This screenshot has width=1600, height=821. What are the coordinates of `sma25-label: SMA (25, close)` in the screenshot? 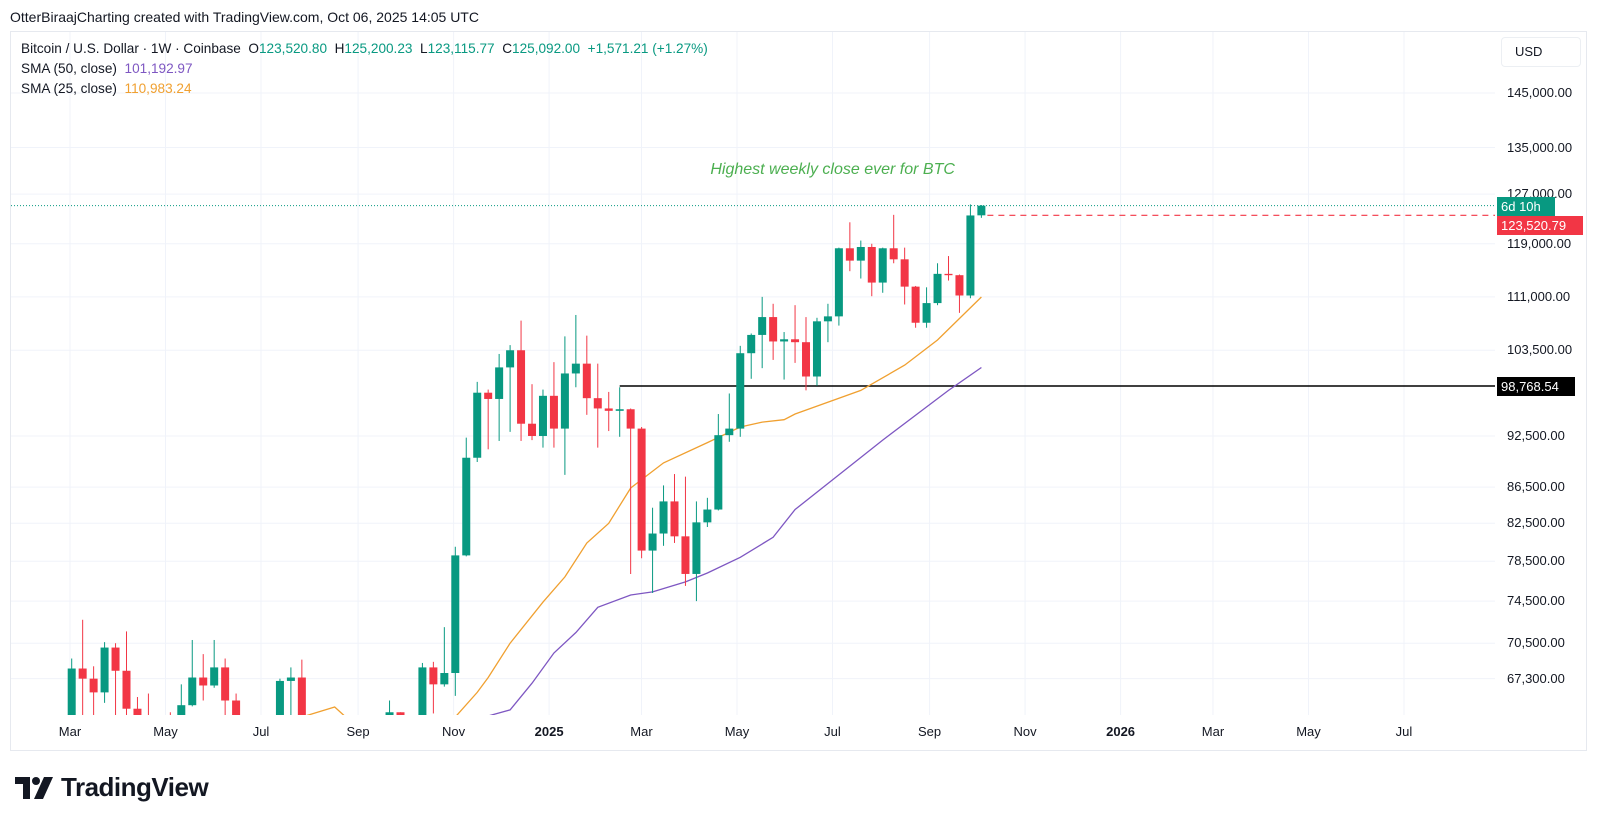 It's located at (69, 88).